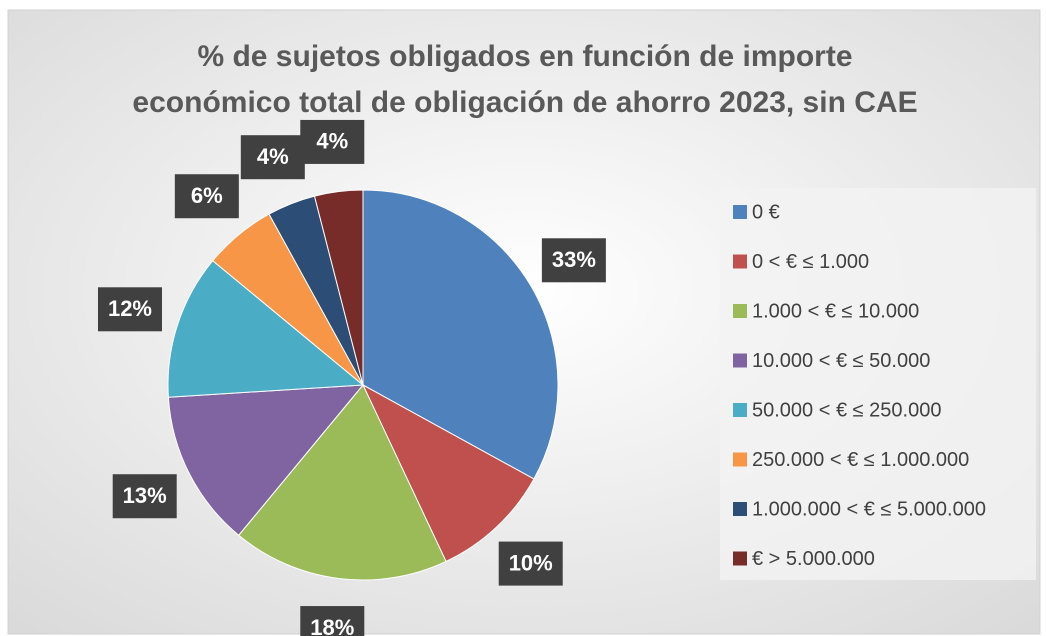 The image size is (1046, 636). I want to click on legend-label: 0 < € ≤ 1.000, so click(810, 262).